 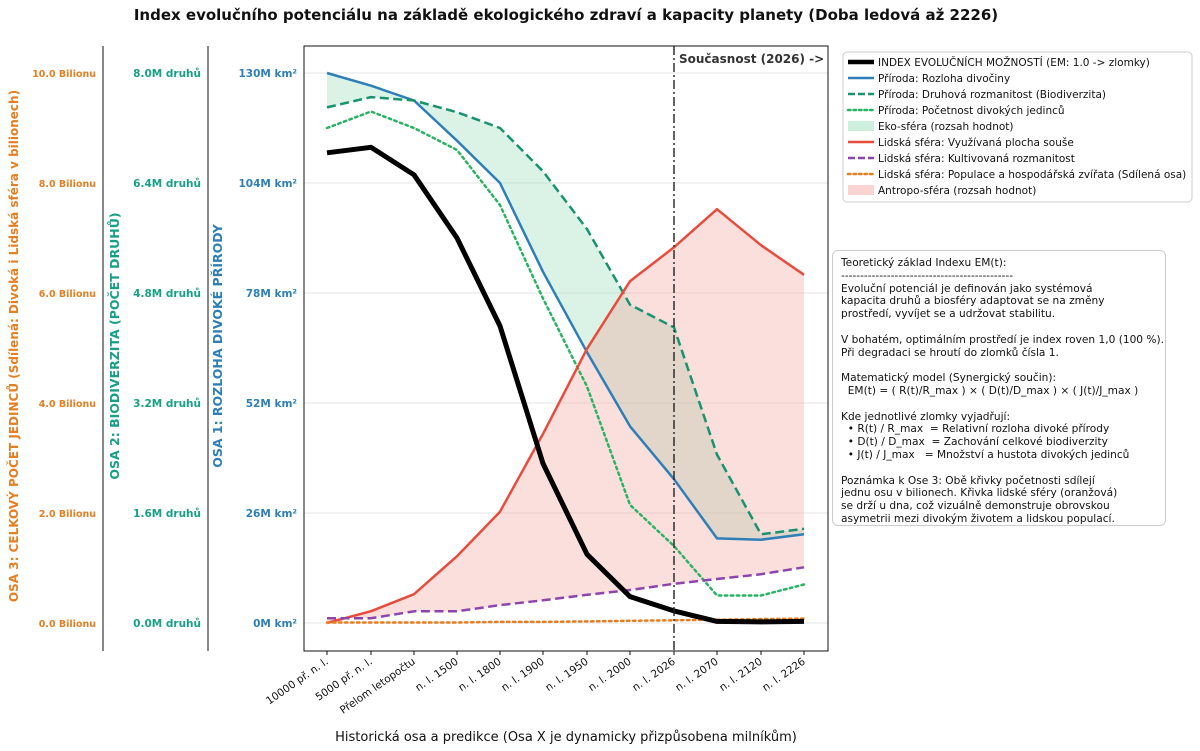 I want to click on axis-3-tick-label: 6.0 Bilionu, so click(x=67, y=294).